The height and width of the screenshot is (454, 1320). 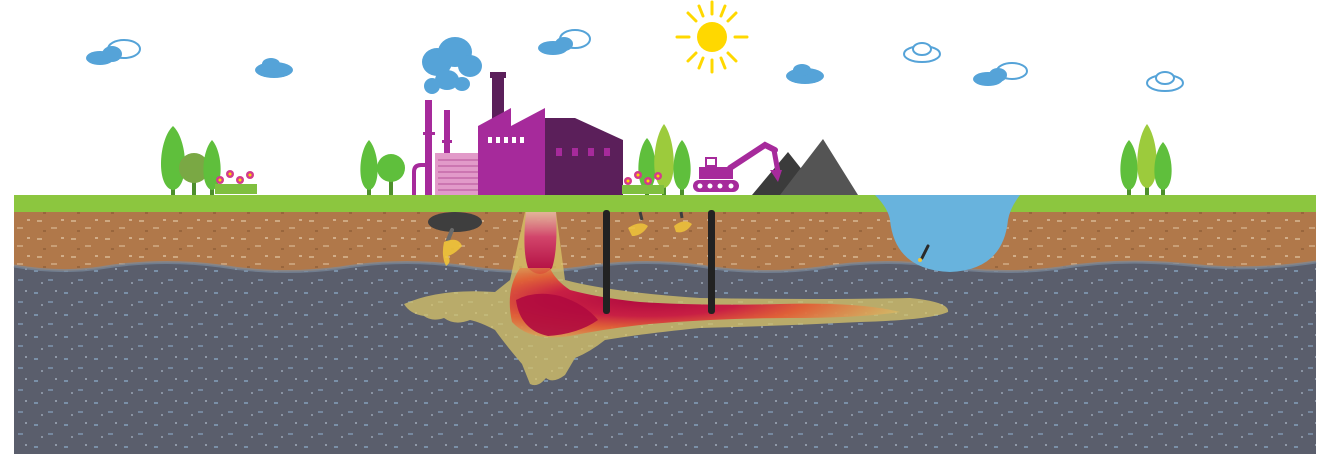 What do you see at coordinates (805, 167) in the screenshot?
I see `spoil-heap-icon` at bounding box center [805, 167].